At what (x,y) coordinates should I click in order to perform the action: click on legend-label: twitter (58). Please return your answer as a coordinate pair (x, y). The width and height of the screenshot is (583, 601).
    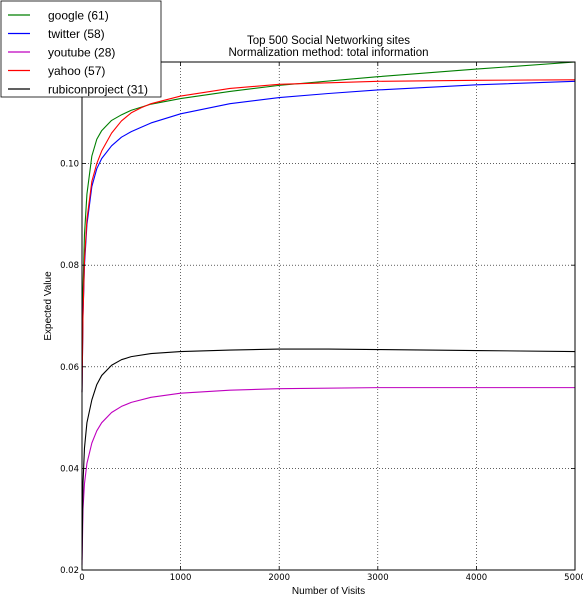
    Looking at the image, I should click on (76, 34).